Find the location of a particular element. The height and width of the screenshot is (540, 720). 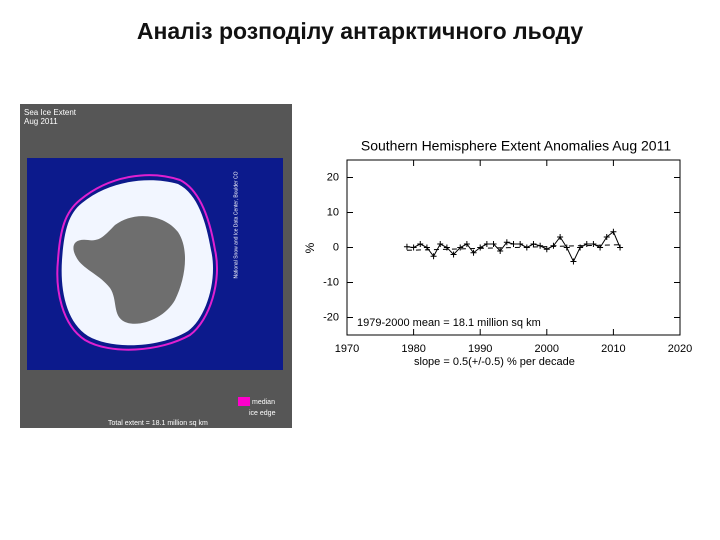

x-tick-label: 2000 is located at coordinates (547, 349).